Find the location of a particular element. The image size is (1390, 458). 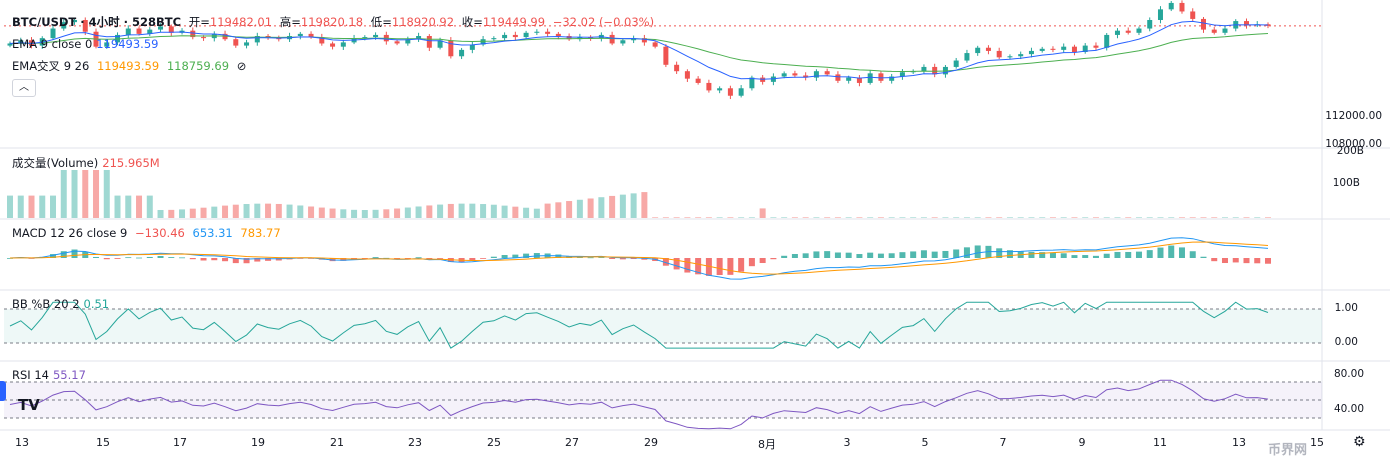

rsi-tick-80: 80.00 is located at coordinates (1348, 374).